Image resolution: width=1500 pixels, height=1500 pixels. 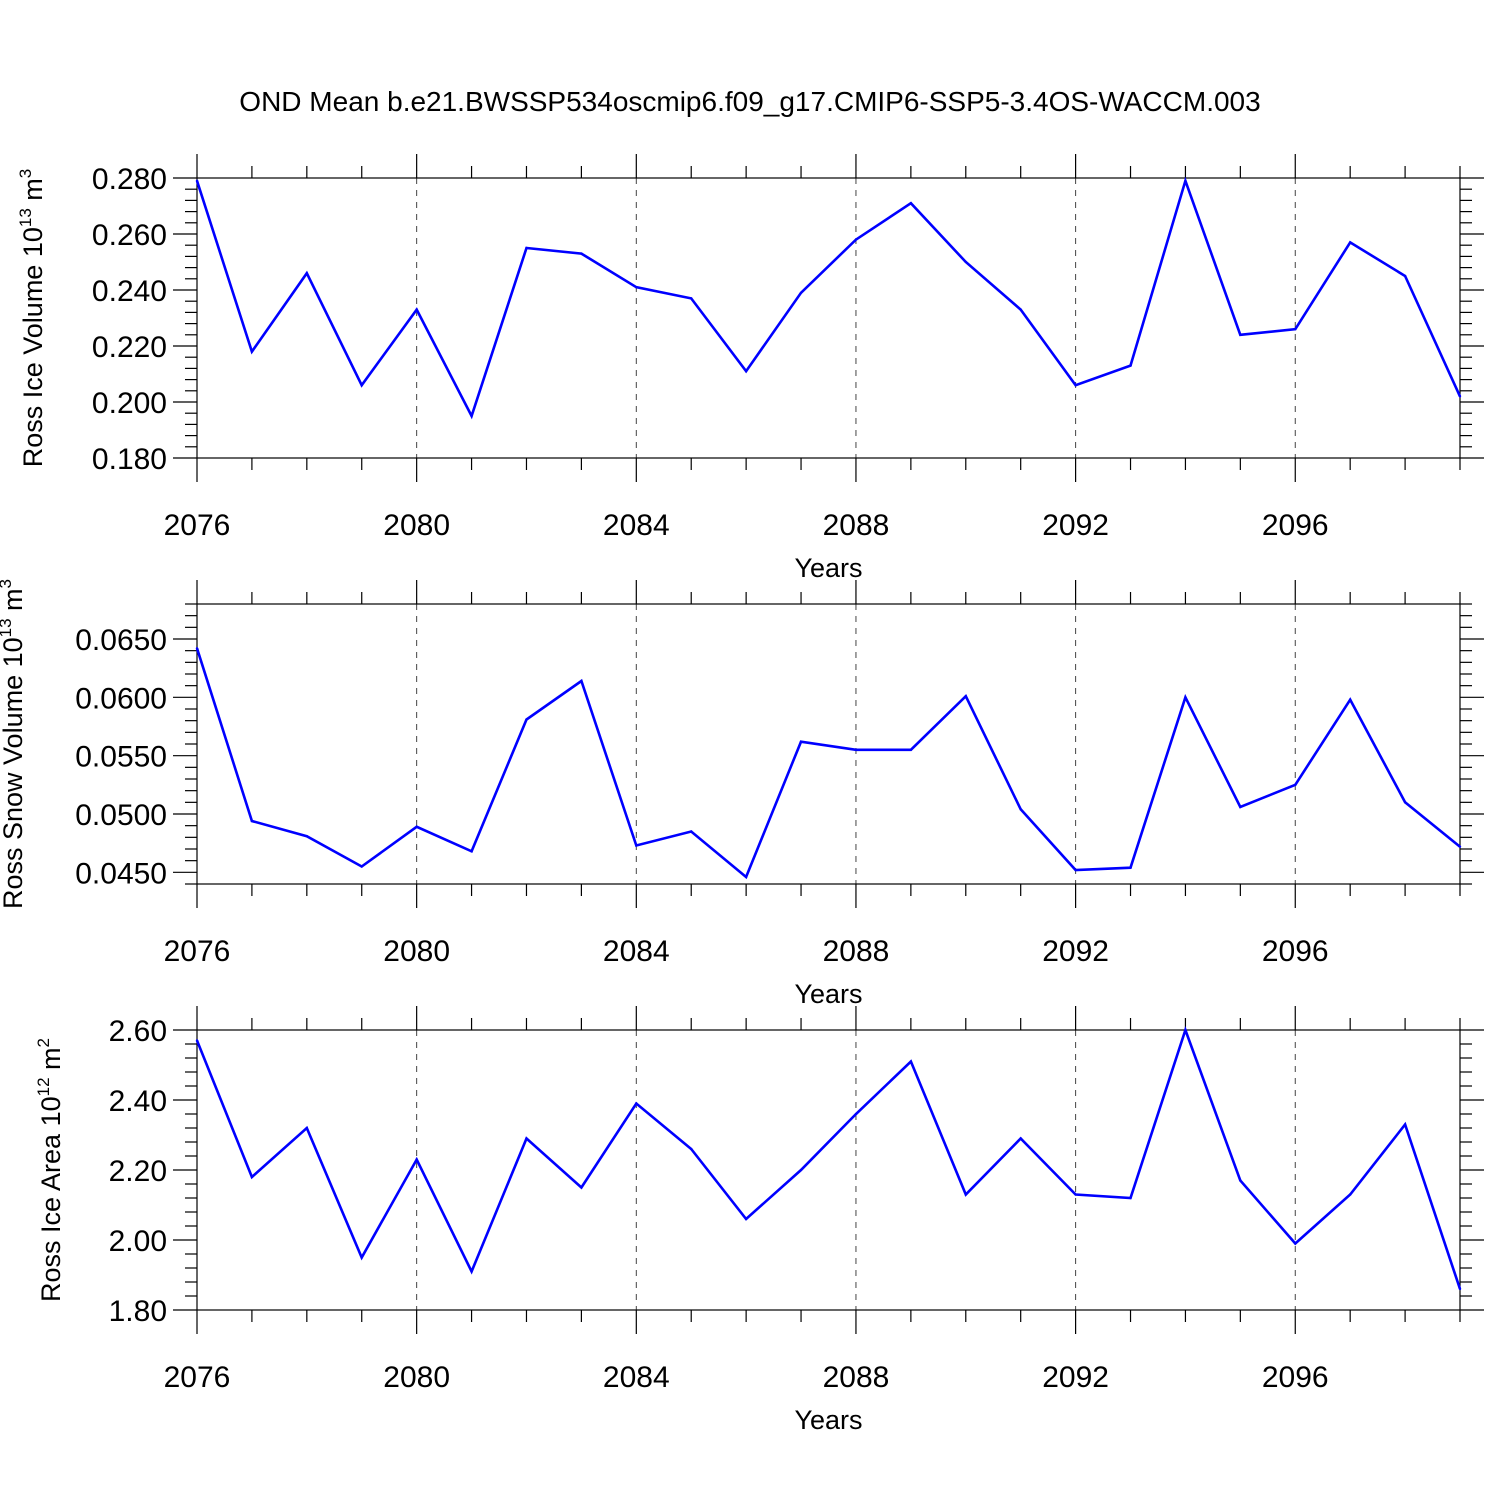 What do you see at coordinates (121, 698) in the screenshot?
I see `y-tick-label: 0.0600` at bounding box center [121, 698].